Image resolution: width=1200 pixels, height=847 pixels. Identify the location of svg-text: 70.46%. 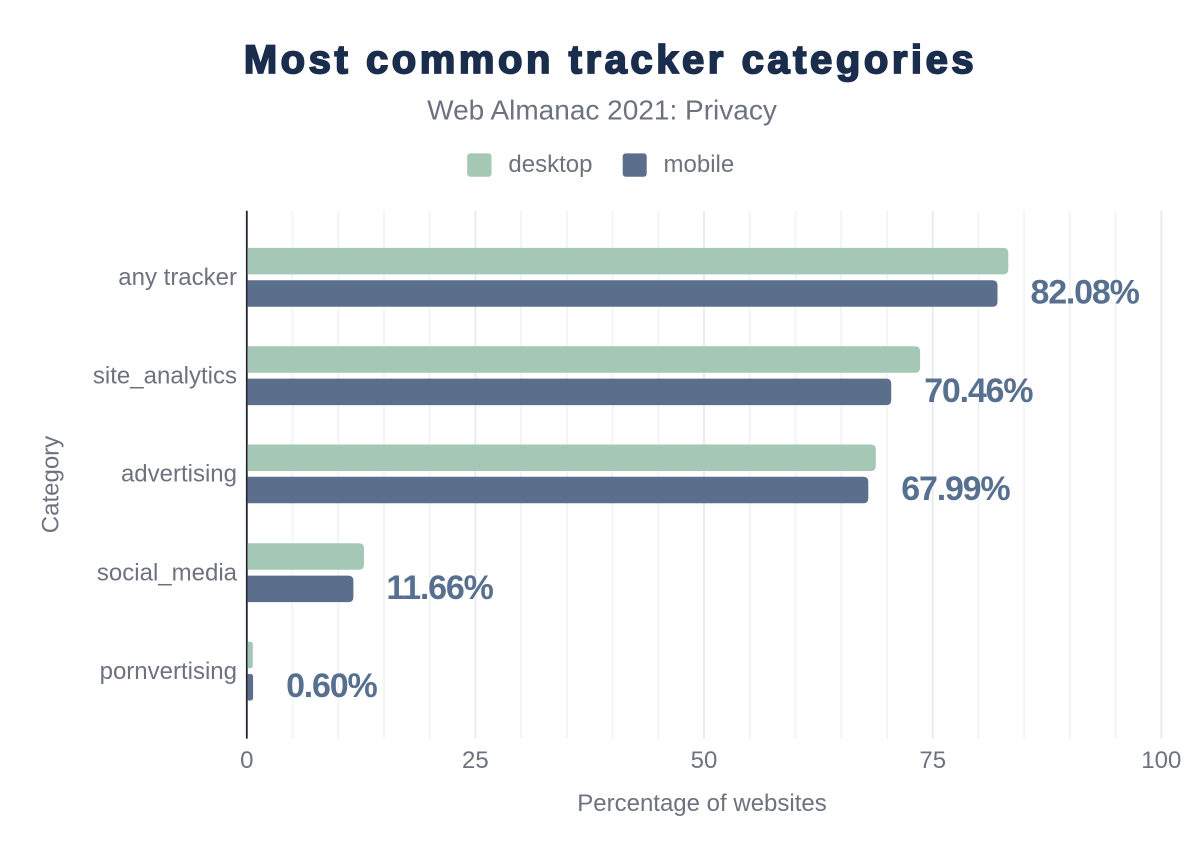
(978, 391).